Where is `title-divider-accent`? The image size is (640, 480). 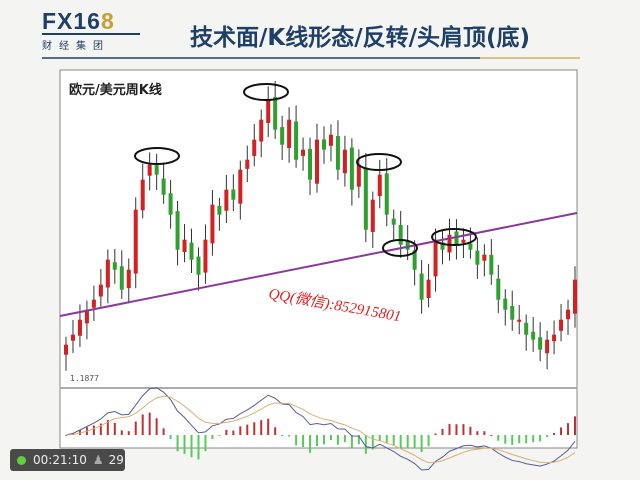 title-divider-accent is located at coordinates (530, 58).